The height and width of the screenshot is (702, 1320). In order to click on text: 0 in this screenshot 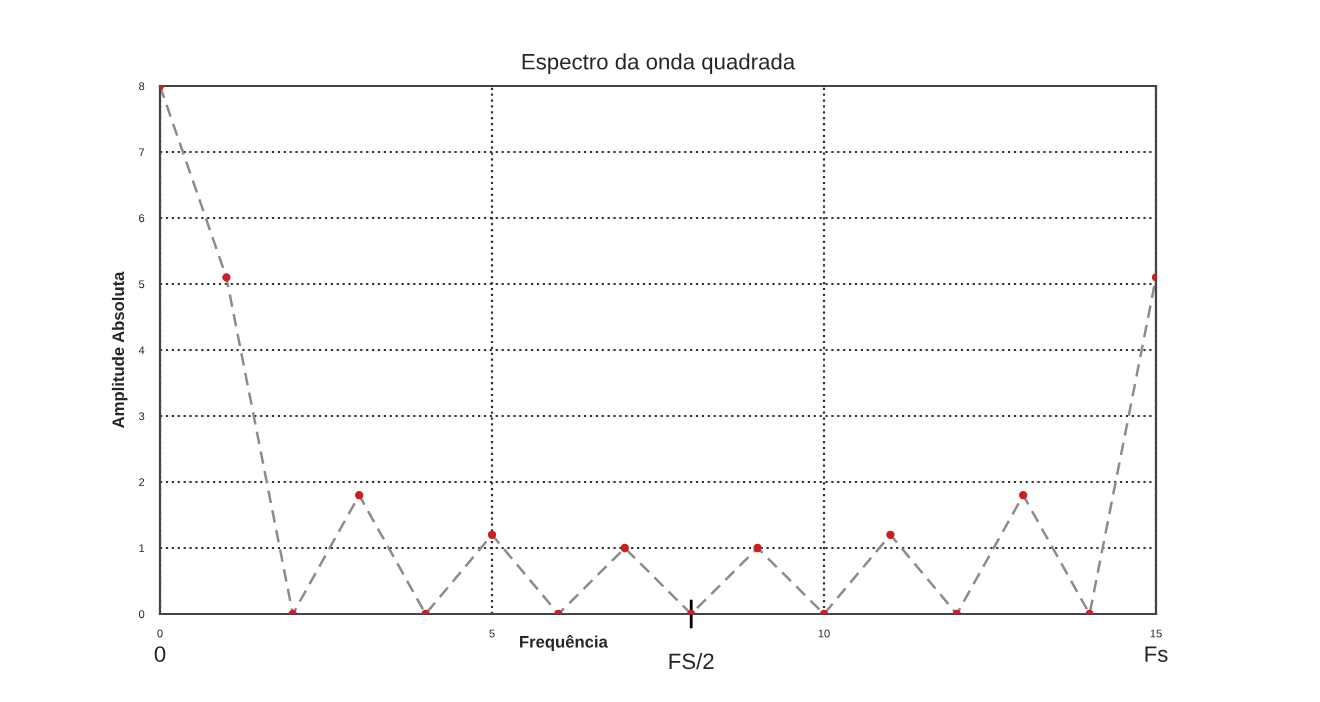, I will do `click(160, 654)`.